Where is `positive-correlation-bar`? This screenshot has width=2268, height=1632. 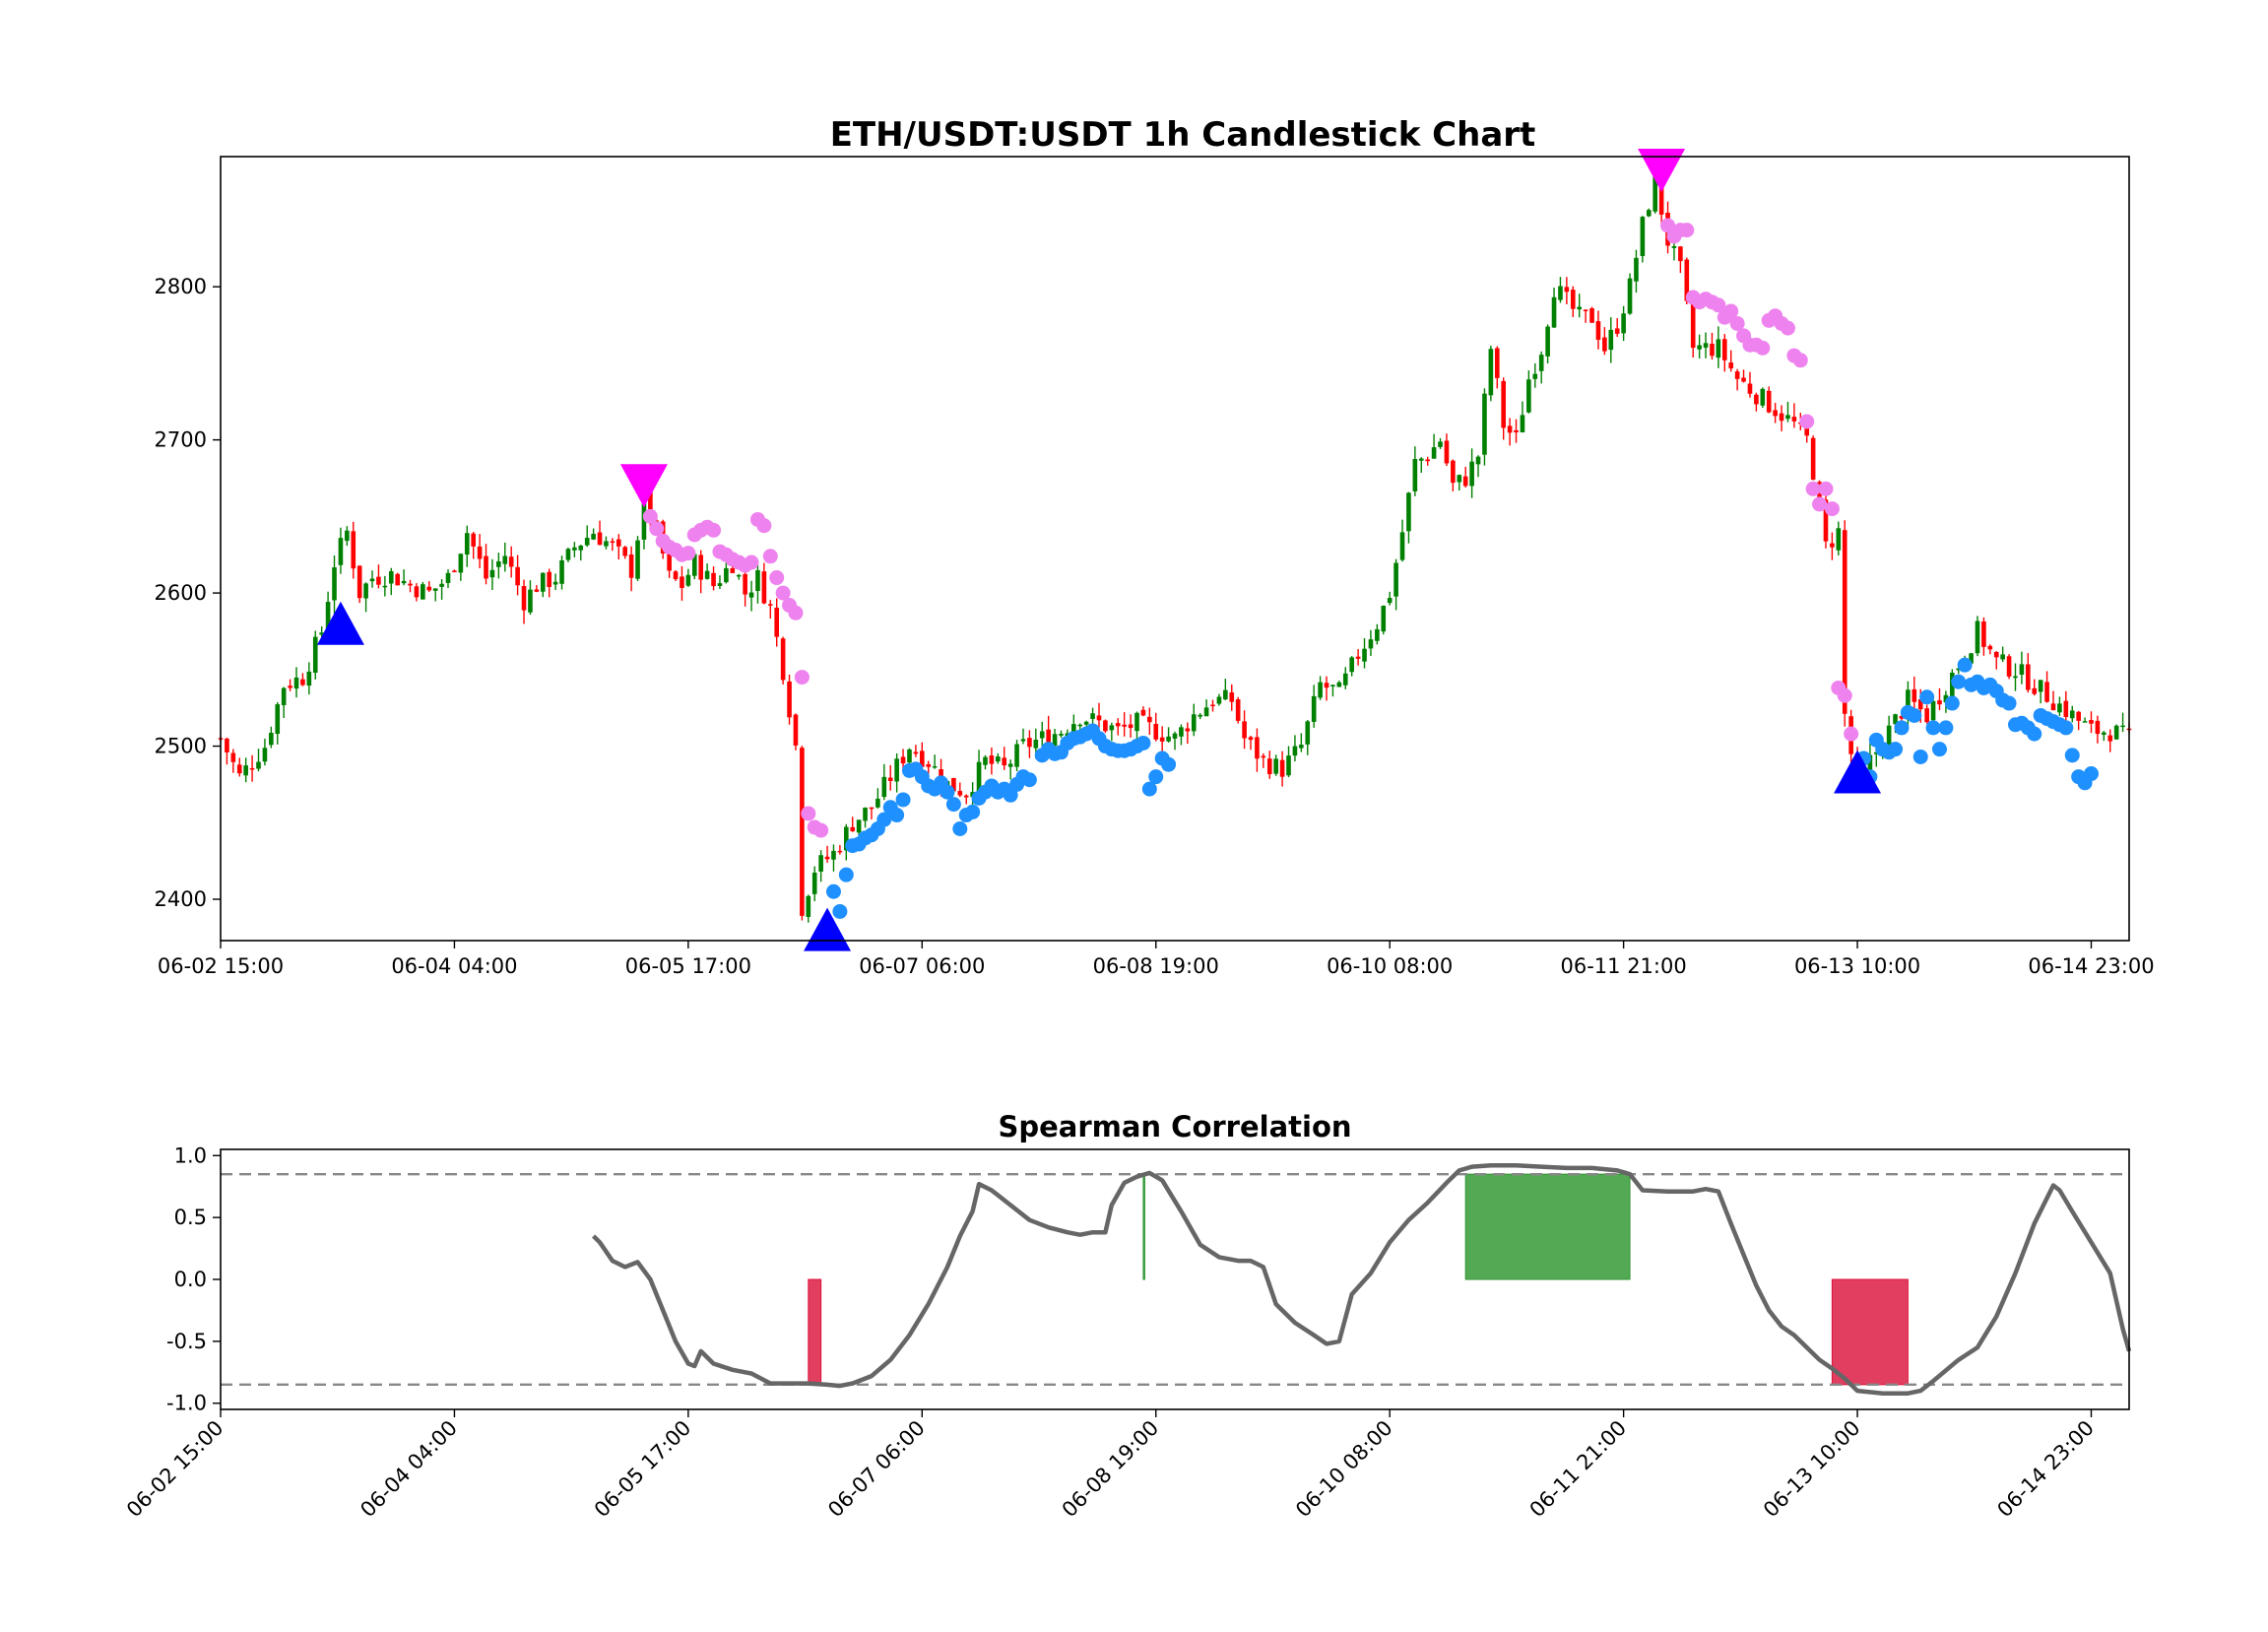
positive-correlation-bar is located at coordinates (1143, 1227).